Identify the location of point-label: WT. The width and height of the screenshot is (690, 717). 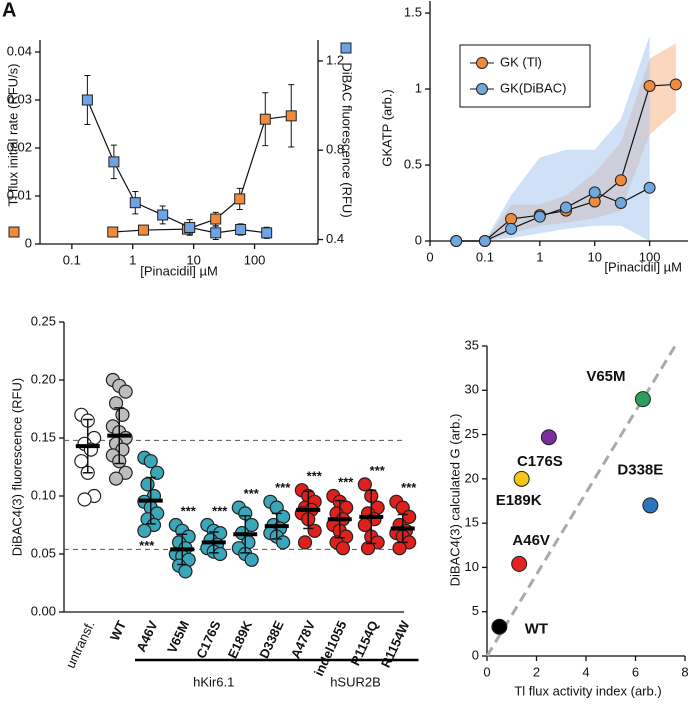
(536, 629).